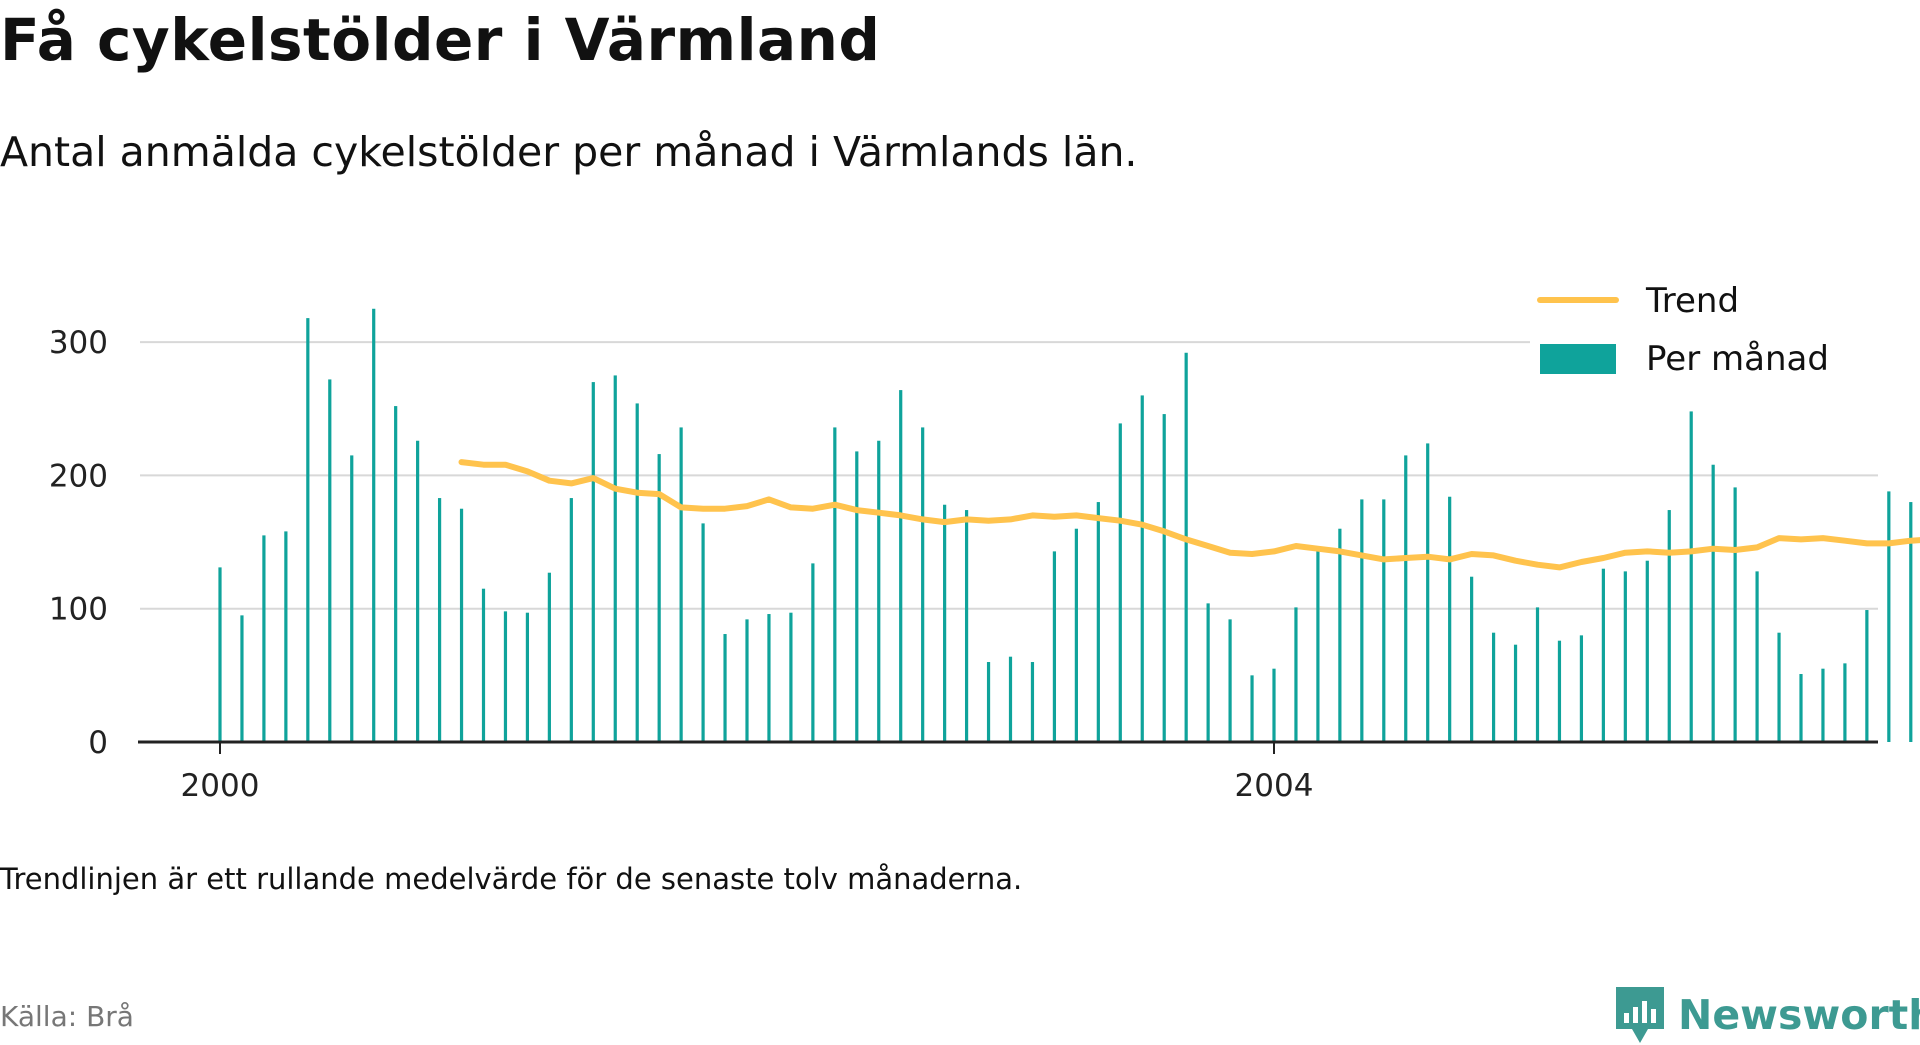  Describe the element at coordinates (220, 786) in the screenshot. I see `x-tick-label: 2000` at that location.